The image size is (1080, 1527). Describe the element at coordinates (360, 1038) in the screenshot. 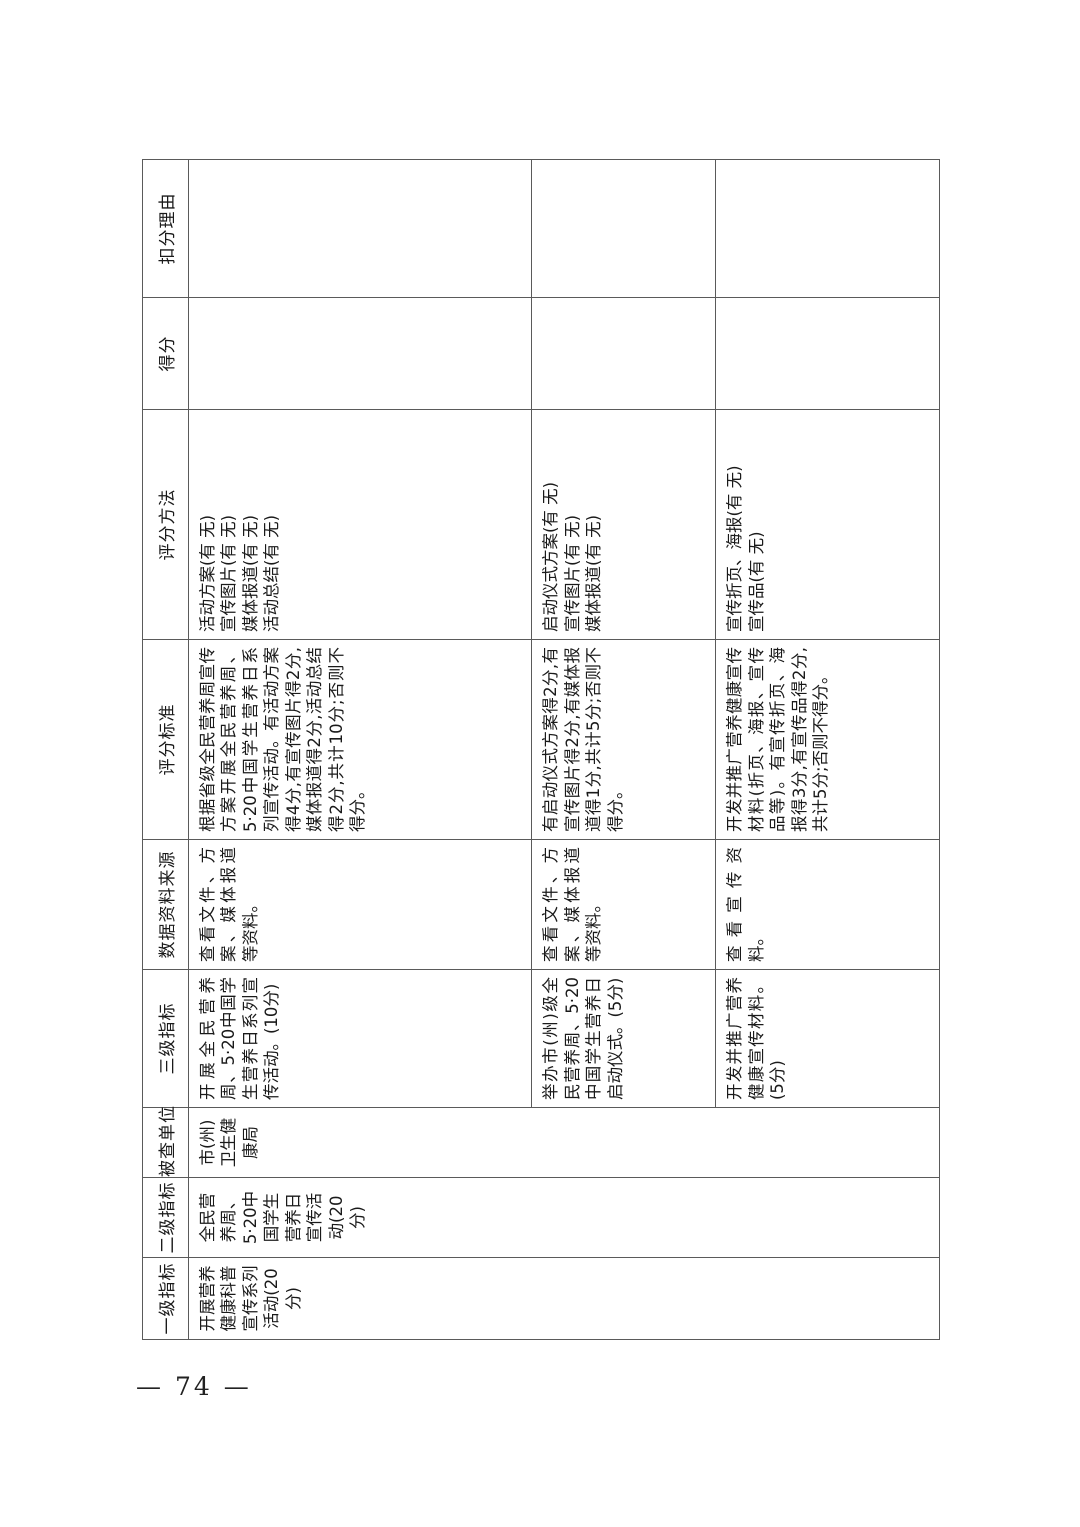

I see `cell-level3-indicator: 开展全民营养周、5·20中国学生营养日系列宣传活动。(10分)` at that location.